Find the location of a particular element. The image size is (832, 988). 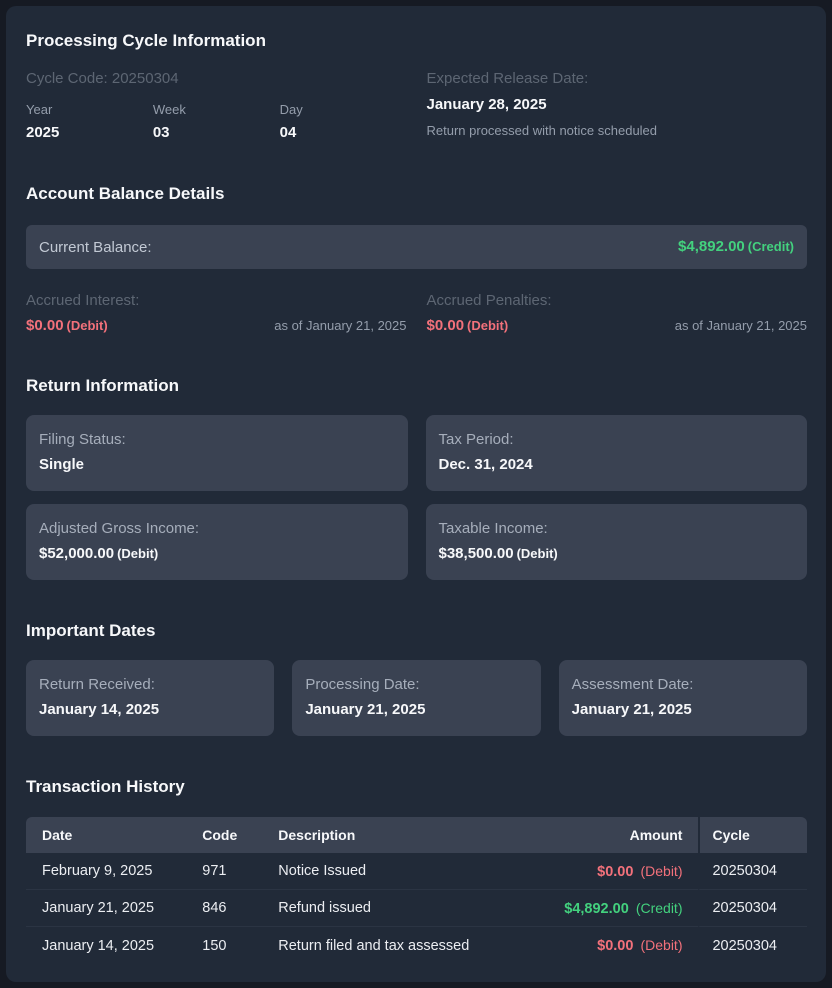

processing-date-card: Processing Date: January 21, 2025 is located at coordinates (416, 698).